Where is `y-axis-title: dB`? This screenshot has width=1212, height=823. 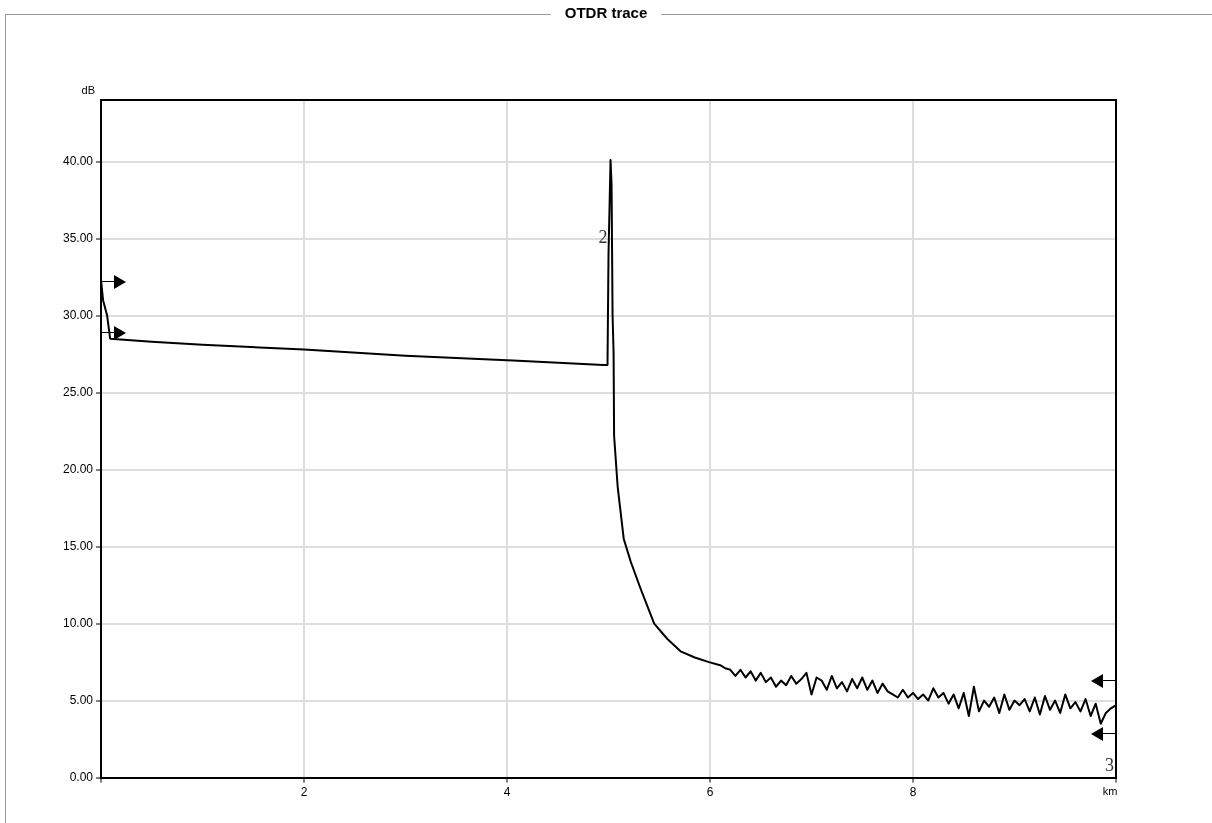
y-axis-title: dB is located at coordinates (88, 89).